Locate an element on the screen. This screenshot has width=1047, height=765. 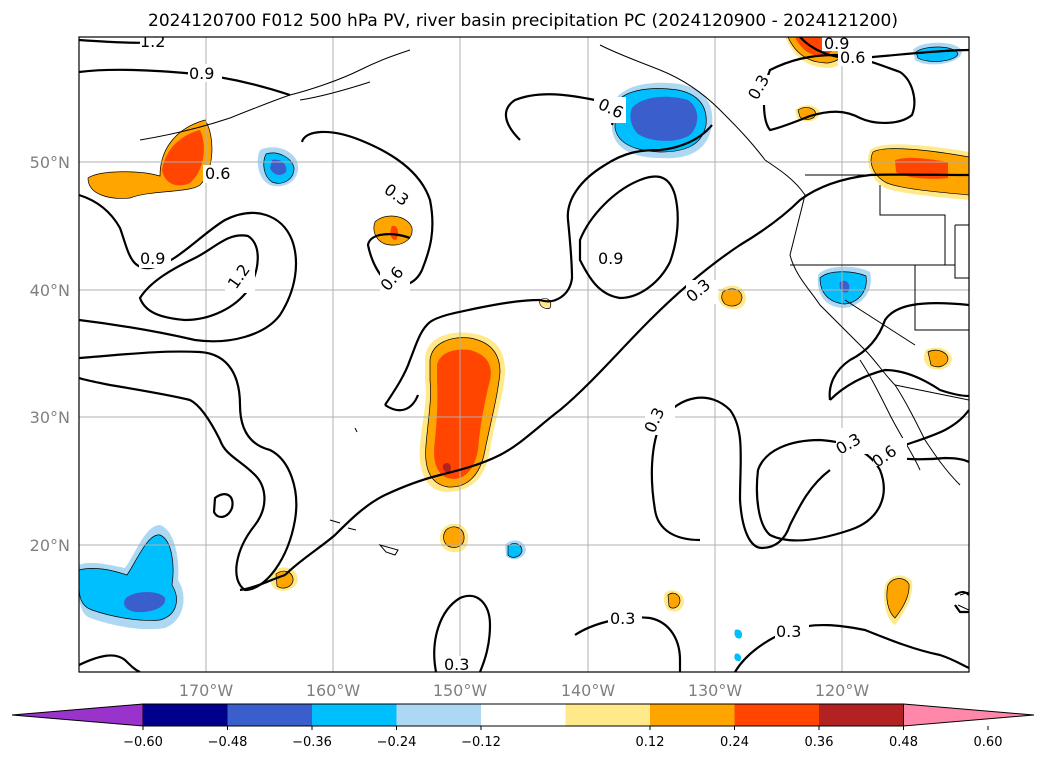
colorbar-tick-label: 0.60 is located at coordinates (988, 742).